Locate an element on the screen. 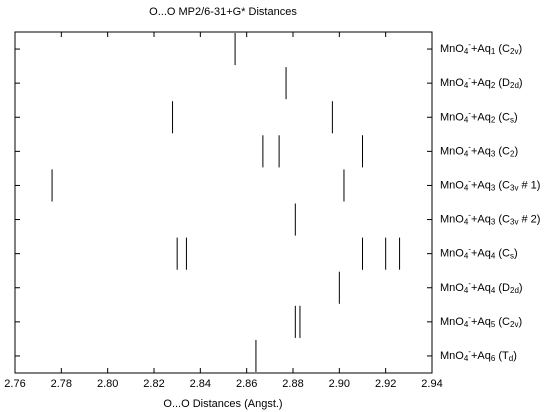 This screenshot has height=412, width=550. category-label: MnO4-+Aq4 (D2d) is located at coordinates (481, 287).